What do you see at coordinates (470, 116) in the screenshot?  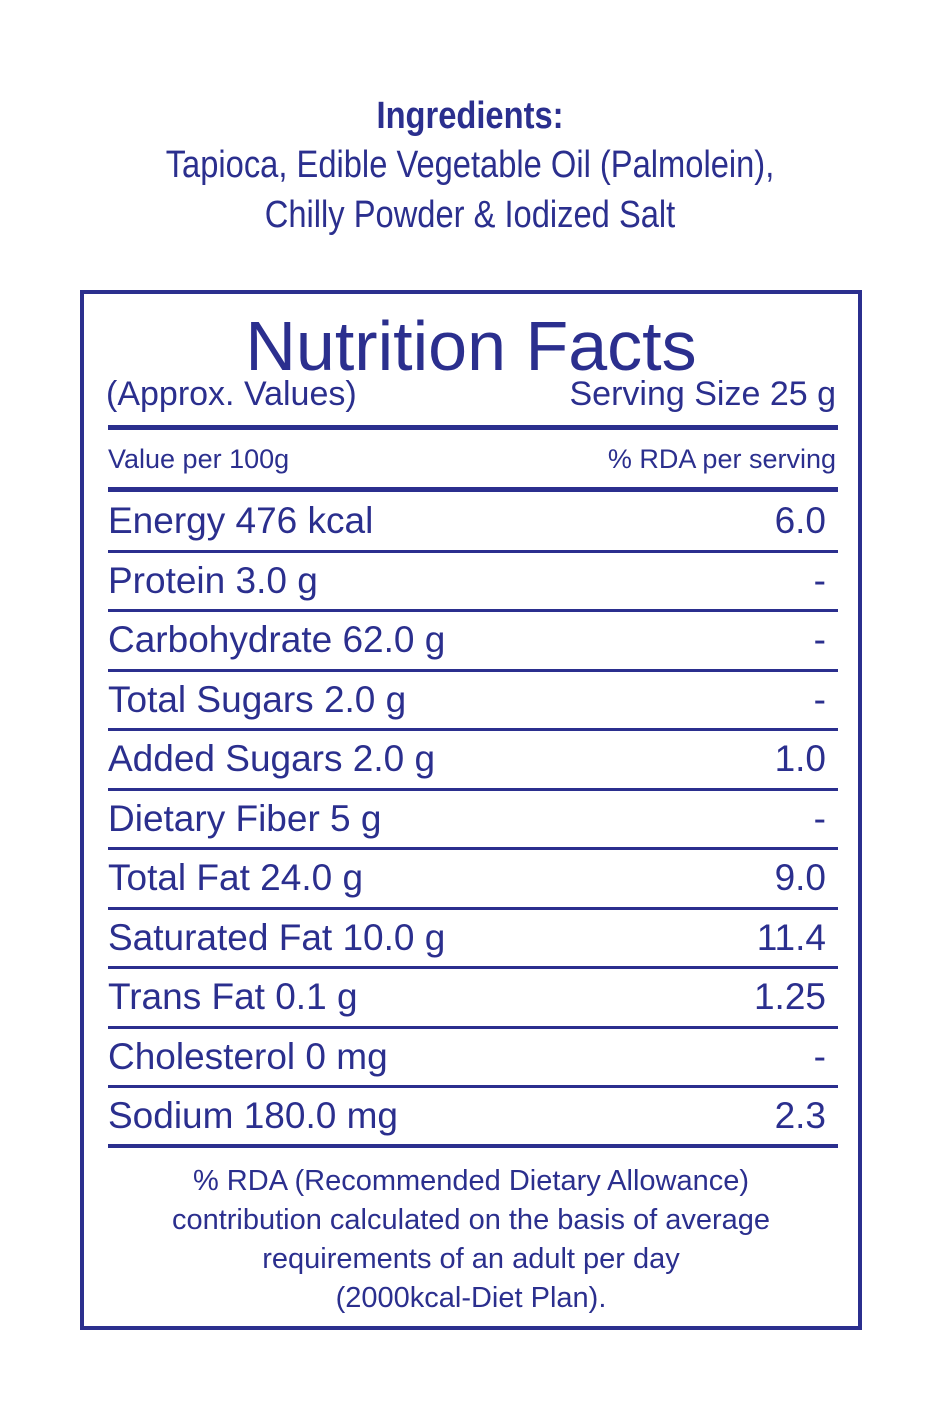 I see `ingredients-title: Ingredients:` at bounding box center [470, 116].